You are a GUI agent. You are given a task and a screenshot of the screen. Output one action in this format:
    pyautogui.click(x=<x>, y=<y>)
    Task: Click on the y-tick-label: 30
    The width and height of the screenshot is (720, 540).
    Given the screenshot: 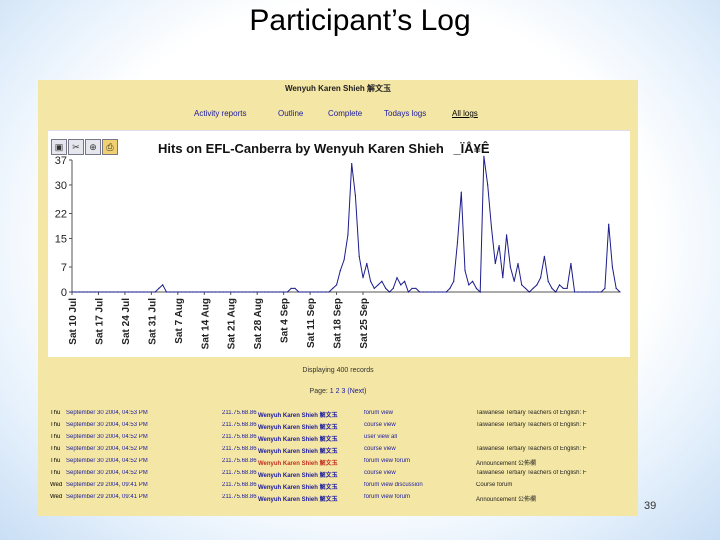 What is the action you would take?
    pyautogui.click(x=61, y=186)
    